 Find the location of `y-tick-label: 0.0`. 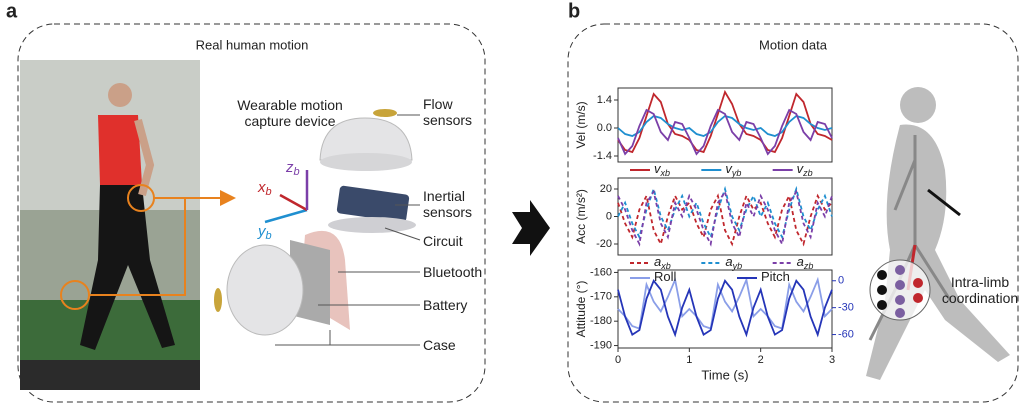

y-tick-label: 0.0 is located at coordinates (604, 128).